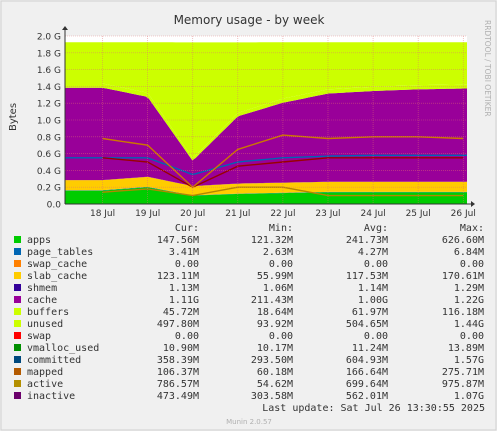 This screenshot has height=431, width=497. What do you see at coordinates (469, 288) in the screenshot?
I see `legend-value-max: 1.29M` at bounding box center [469, 288].